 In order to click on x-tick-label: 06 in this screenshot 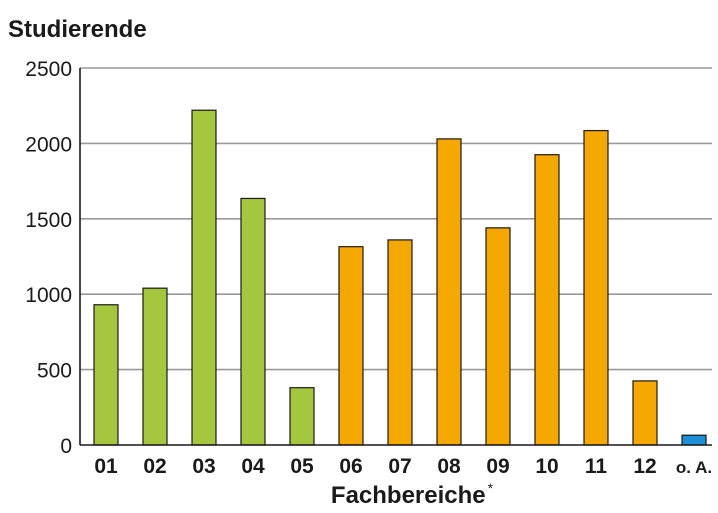, I will do `click(350, 466)`.